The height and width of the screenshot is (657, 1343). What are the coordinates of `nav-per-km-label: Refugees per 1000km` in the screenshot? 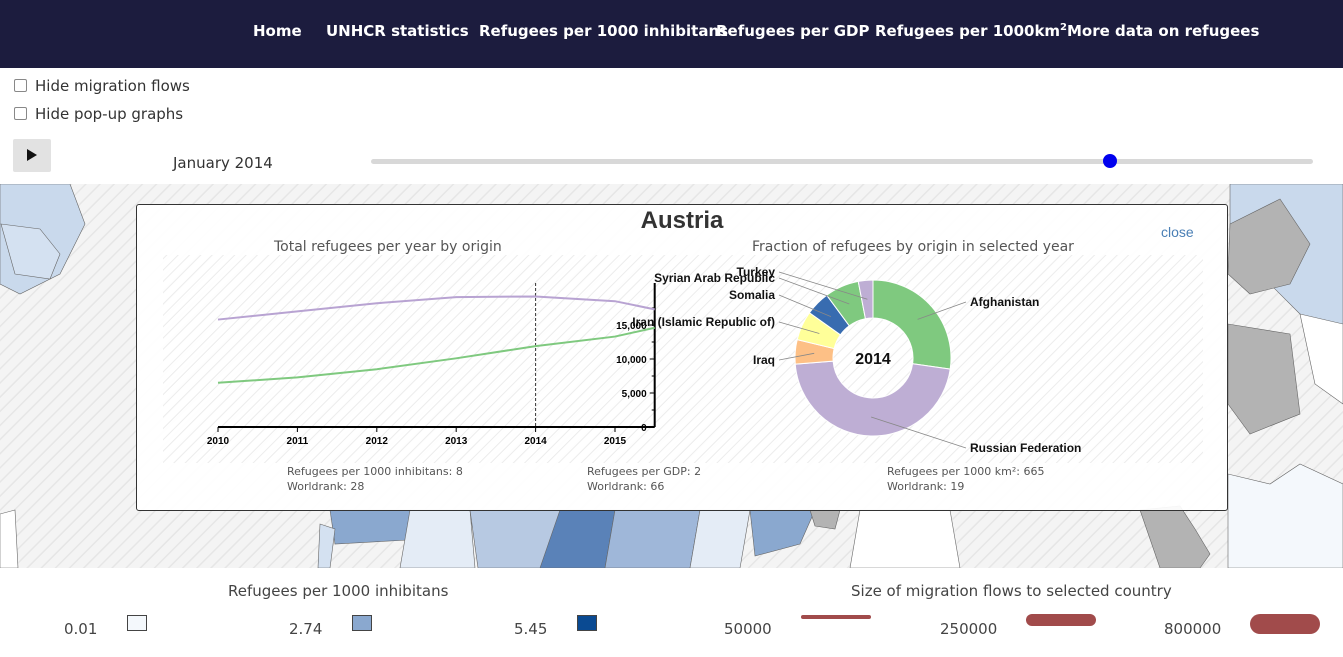 It's located at (968, 31).